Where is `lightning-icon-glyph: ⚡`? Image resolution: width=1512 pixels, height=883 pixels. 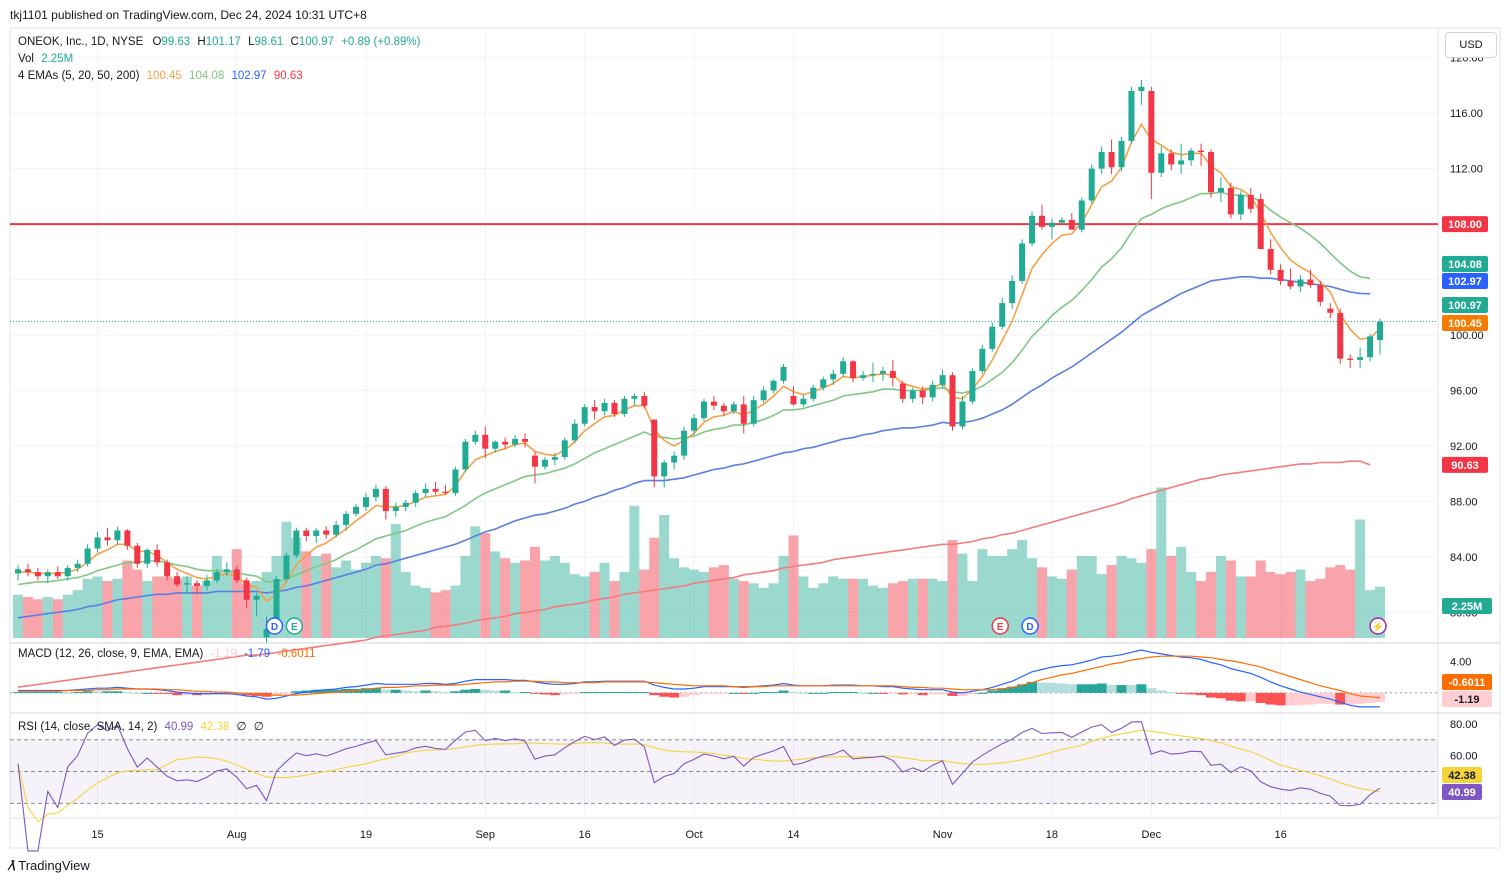
lightning-icon-glyph: ⚡ is located at coordinates (1378, 626).